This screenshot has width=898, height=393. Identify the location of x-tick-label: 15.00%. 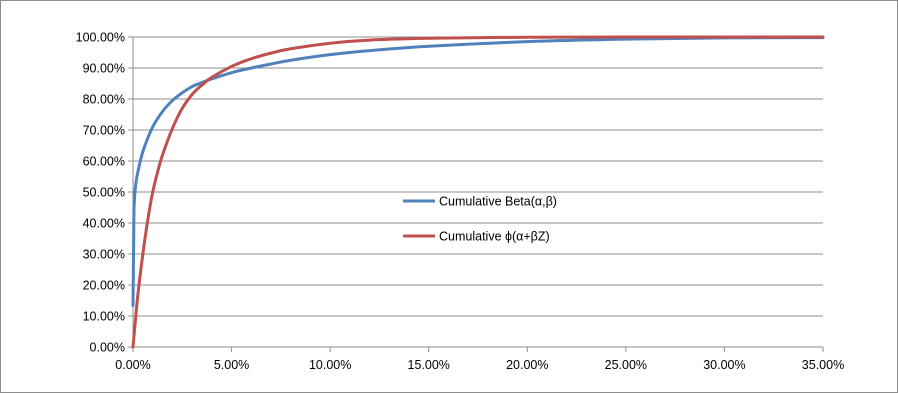
(429, 365).